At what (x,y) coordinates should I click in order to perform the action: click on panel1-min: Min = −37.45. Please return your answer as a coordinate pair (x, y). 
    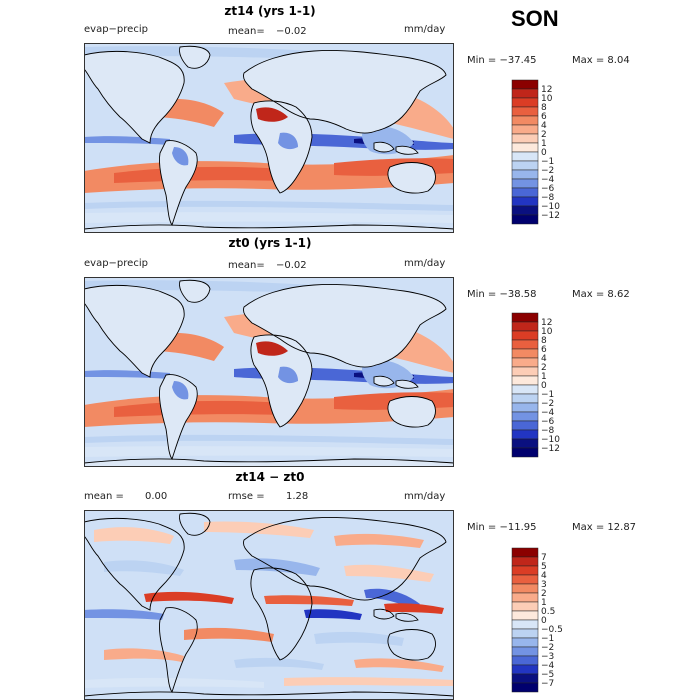
    Looking at the image, I should click on (502, 60).